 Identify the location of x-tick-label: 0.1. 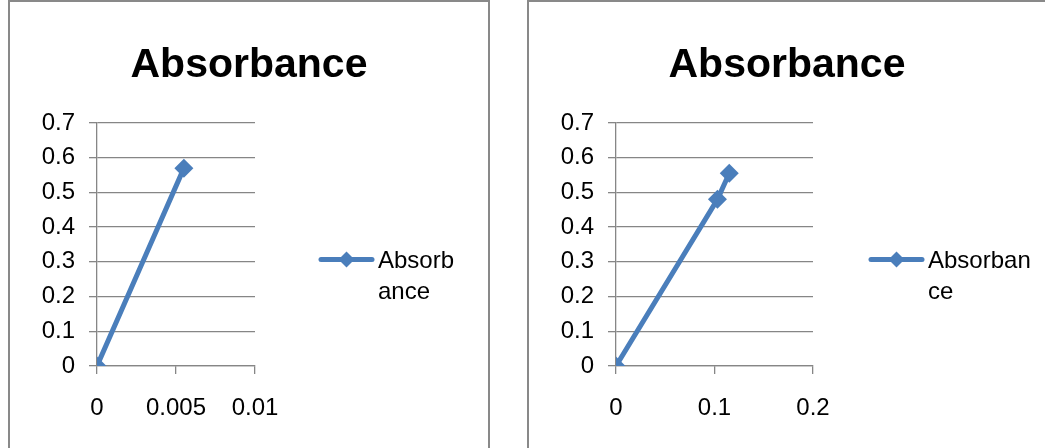
(714, 407).